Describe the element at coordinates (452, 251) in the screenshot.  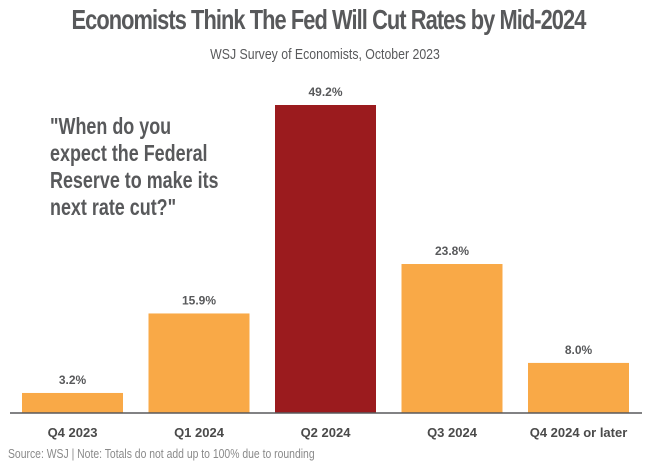
I see `data-label: 23.8%` at that location.